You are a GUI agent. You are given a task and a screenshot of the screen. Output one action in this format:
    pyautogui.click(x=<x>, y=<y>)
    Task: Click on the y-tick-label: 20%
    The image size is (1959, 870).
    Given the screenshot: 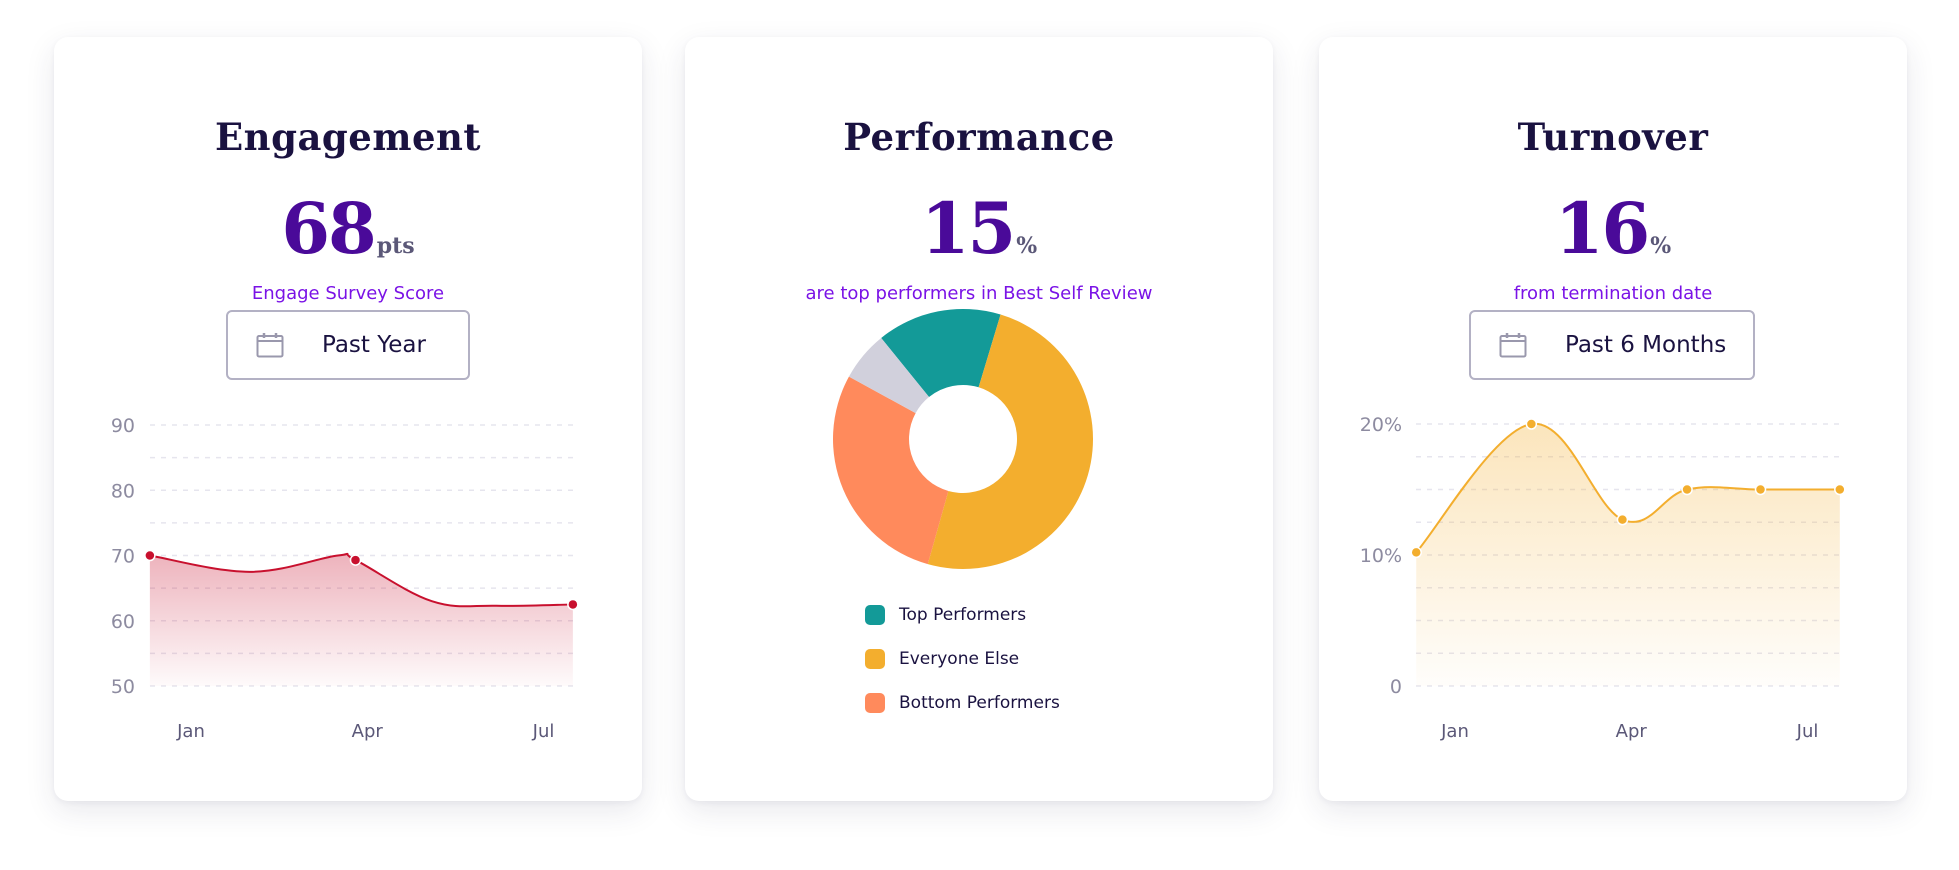 What is the action you would take?
    pyautogui.click(x=1381, y=425)
    